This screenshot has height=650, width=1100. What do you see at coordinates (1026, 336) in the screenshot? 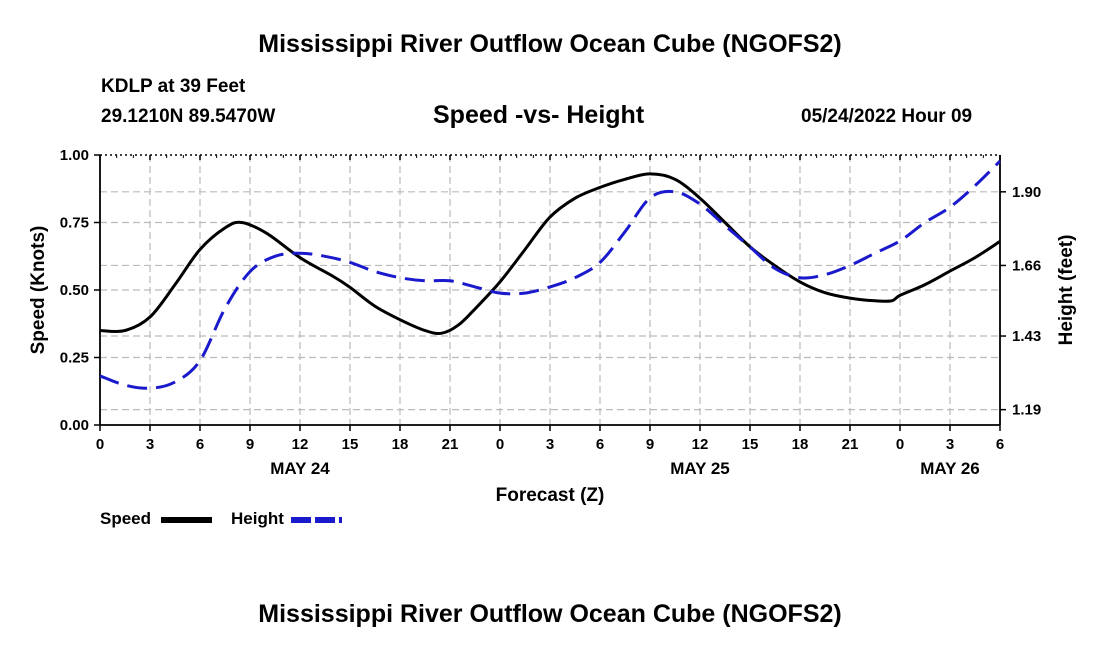
I see `y2-tick-label: 1.43` at bounding box center [1026, 336].